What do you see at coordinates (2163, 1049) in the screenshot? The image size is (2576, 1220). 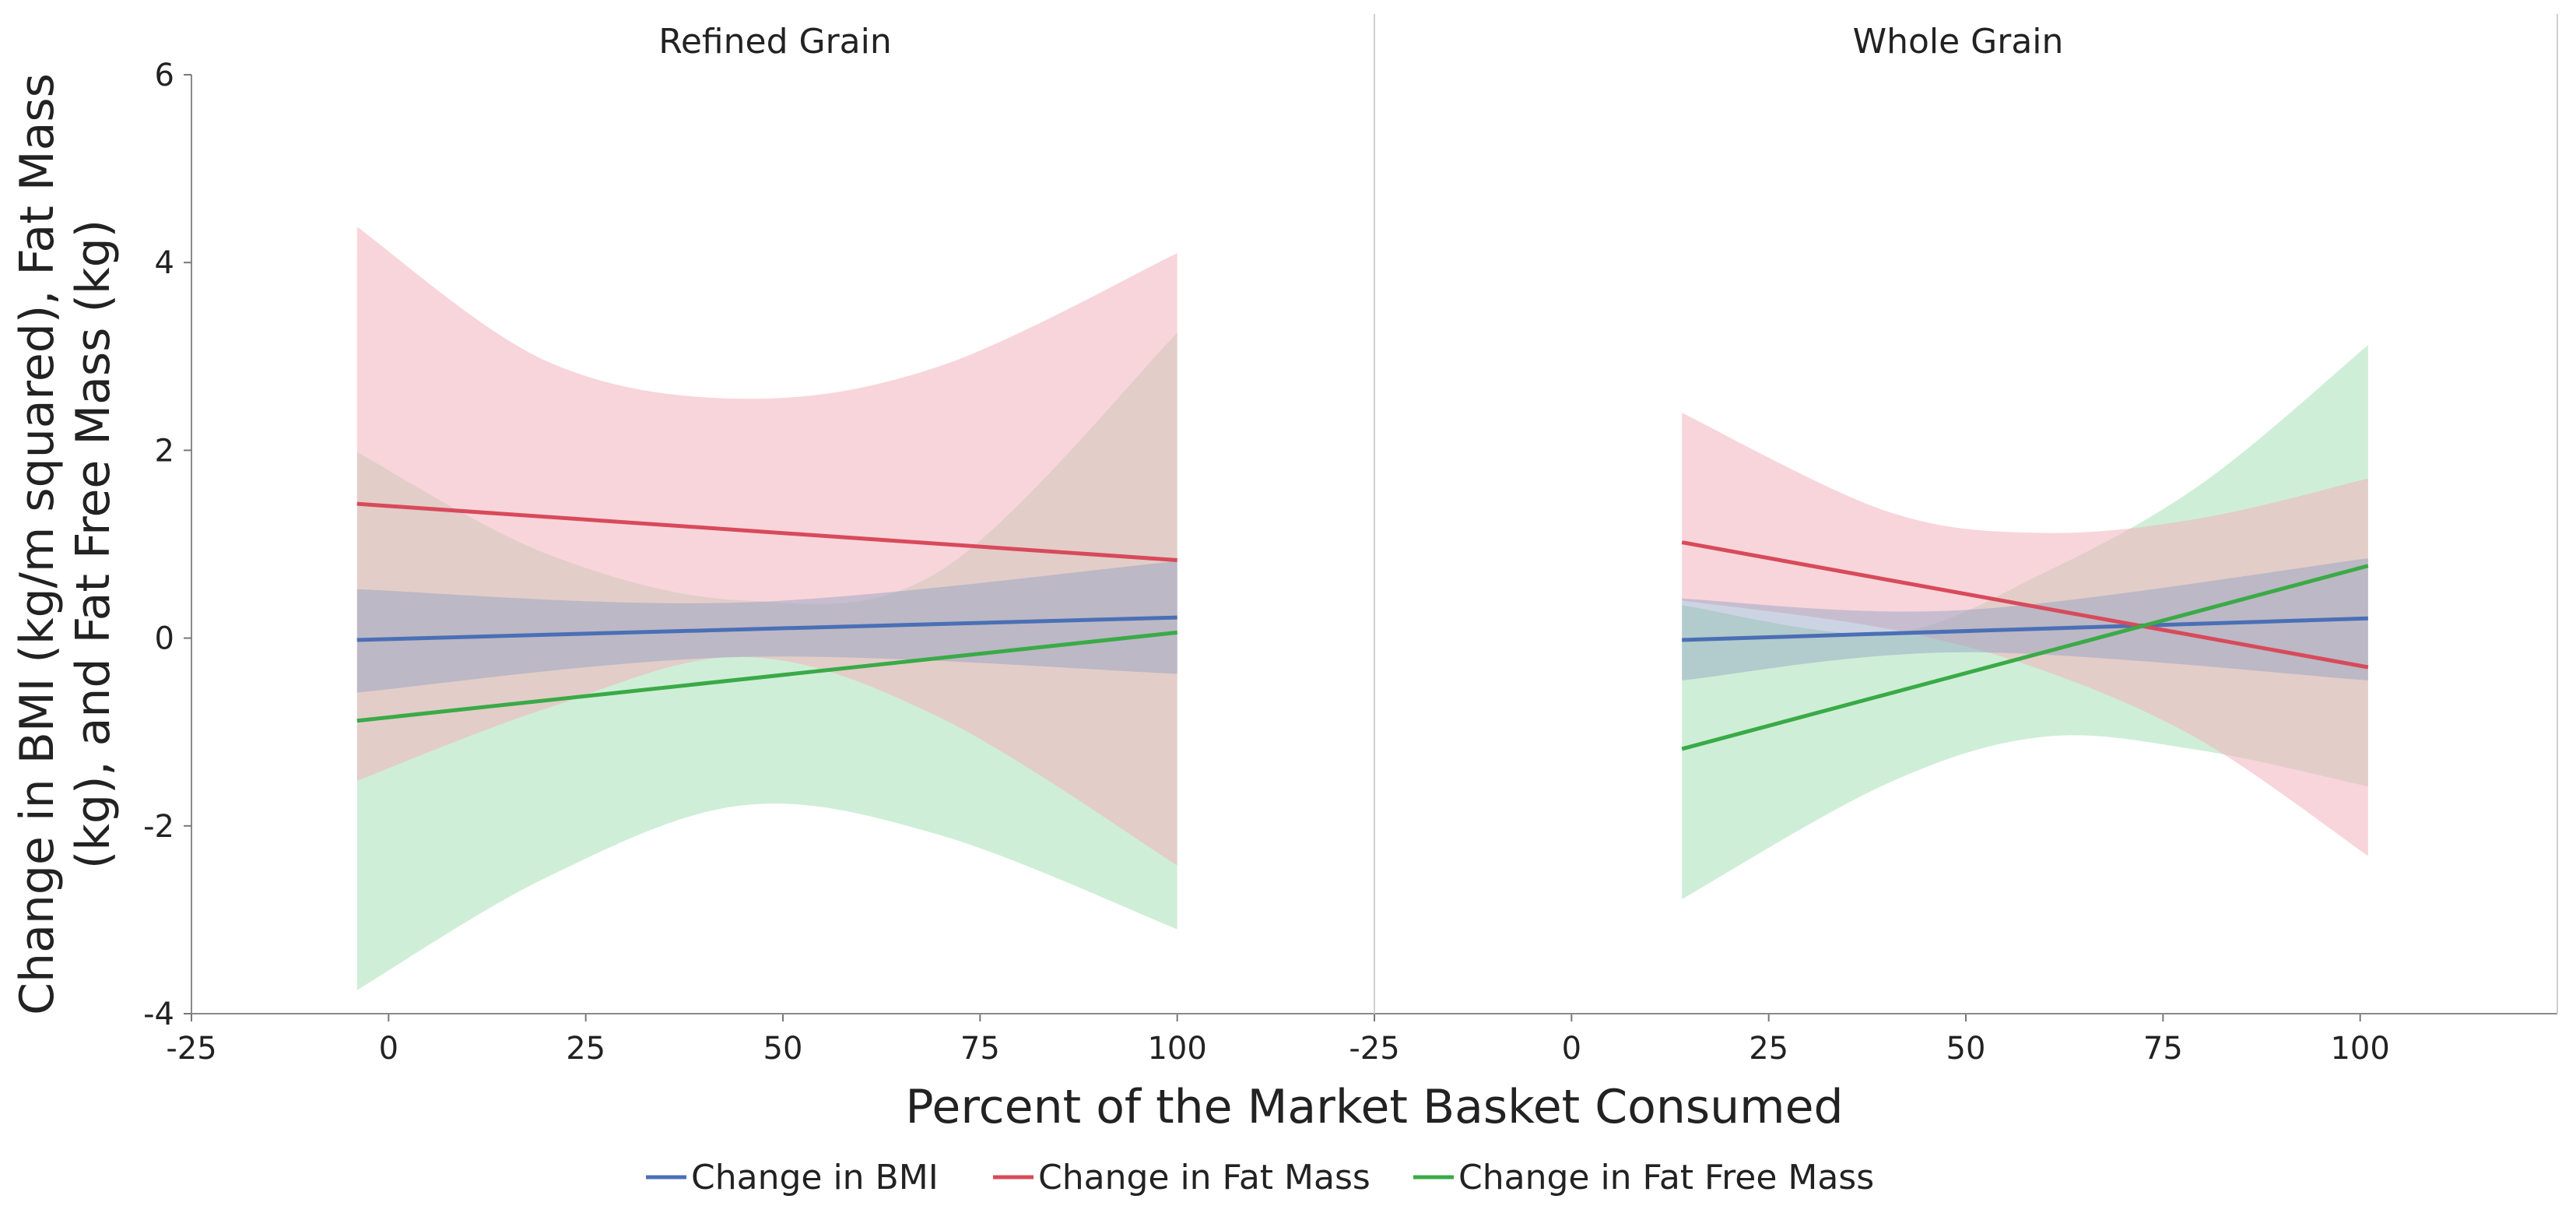 I see `whole-grain-x-tick-label: 75` at bounding box center [2163, 1049].